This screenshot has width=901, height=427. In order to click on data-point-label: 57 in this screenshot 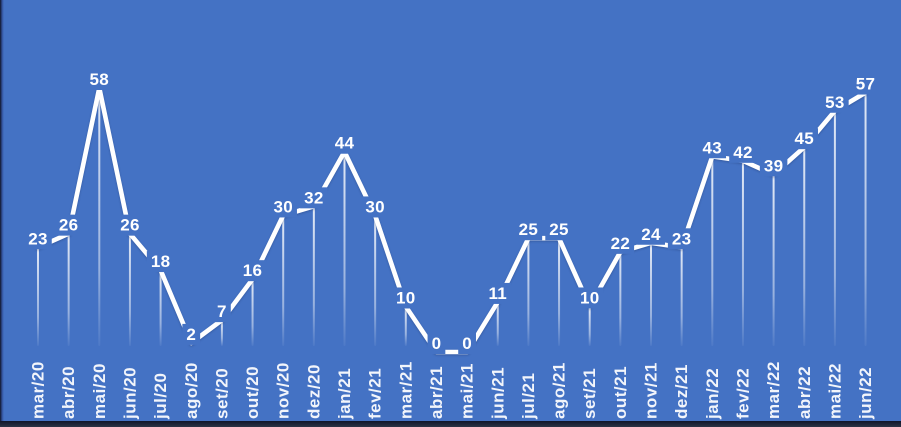, I will do `click(866, 84)`.